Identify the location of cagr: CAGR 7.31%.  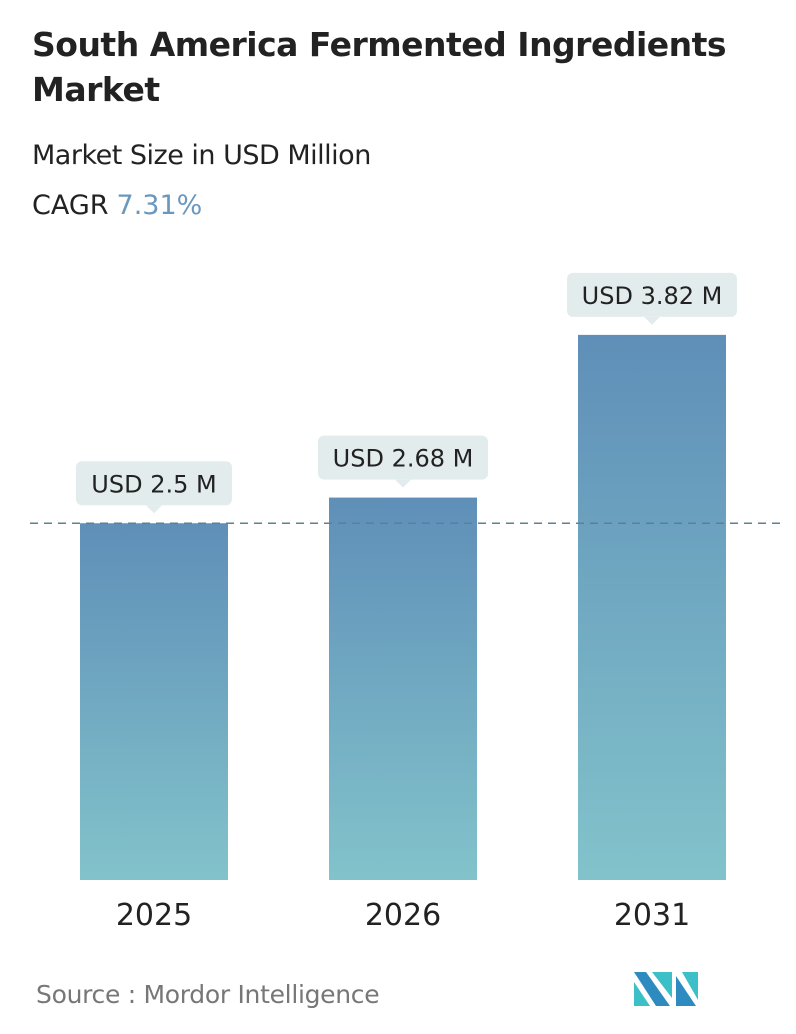
(117, 205).